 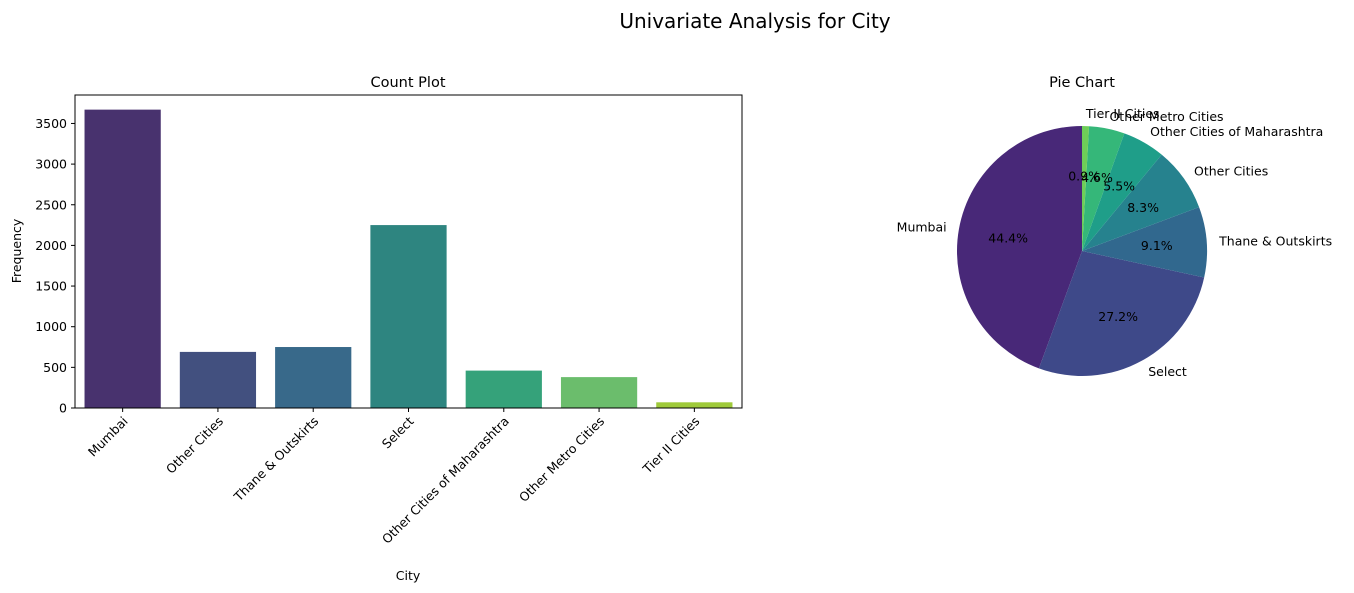 I want to click on slice-label: Tier II Cities, so click(x=1122, y=113).